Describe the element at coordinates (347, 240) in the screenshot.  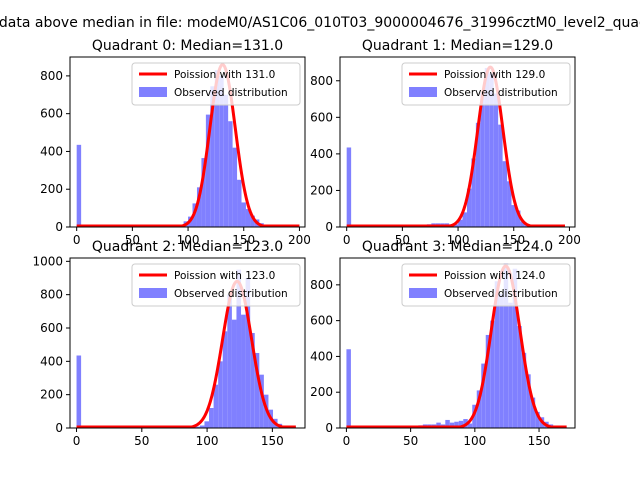
I see `x-tick-label: 0` at that location.